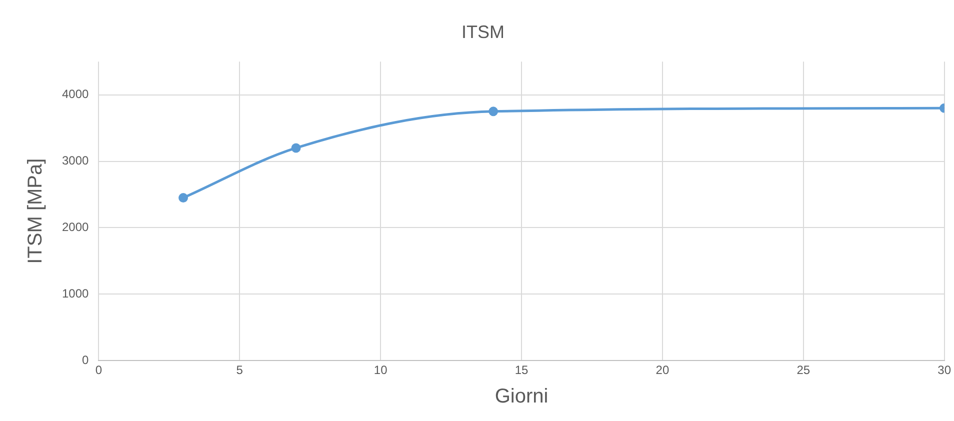  What do you see at coordinates (76, 293) in the screenshot?
I see `y-tick-label: 1000` at bounding box center [76, 293].